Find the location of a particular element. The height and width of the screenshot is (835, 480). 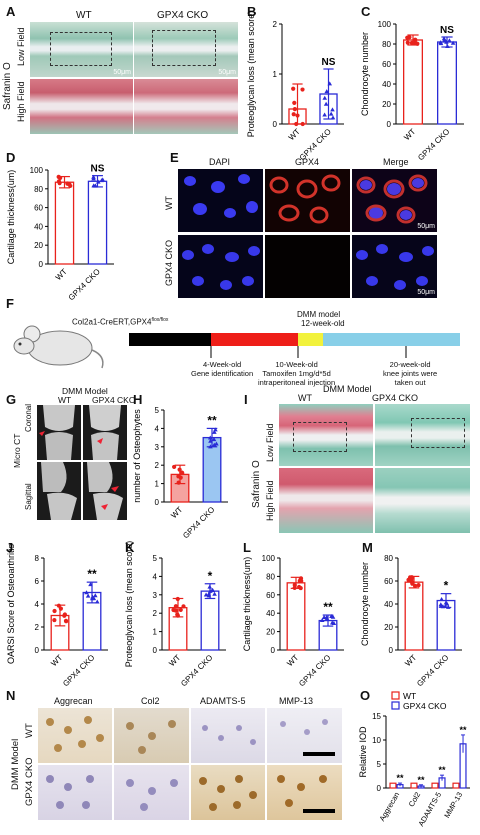

safranin-dmm-cko-low is located at coordinates (422, 435).